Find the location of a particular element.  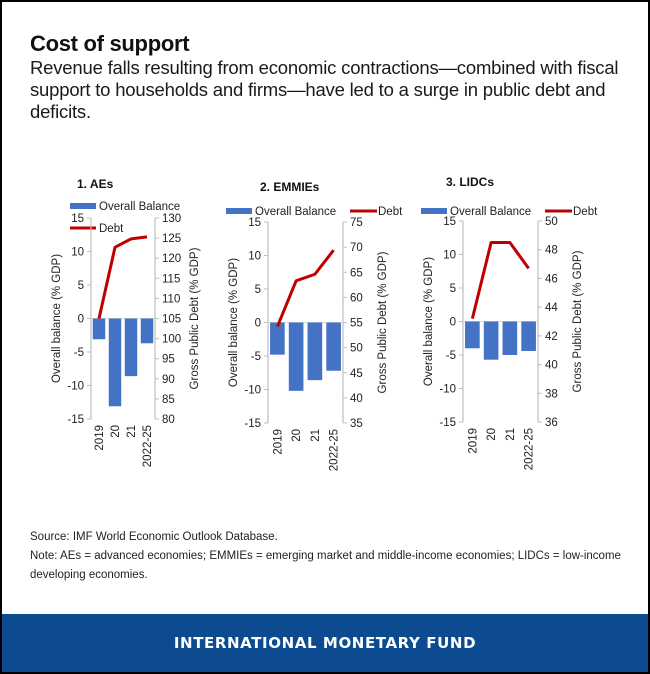

right-tick-label: 48 is located at coordinates (551, 251).